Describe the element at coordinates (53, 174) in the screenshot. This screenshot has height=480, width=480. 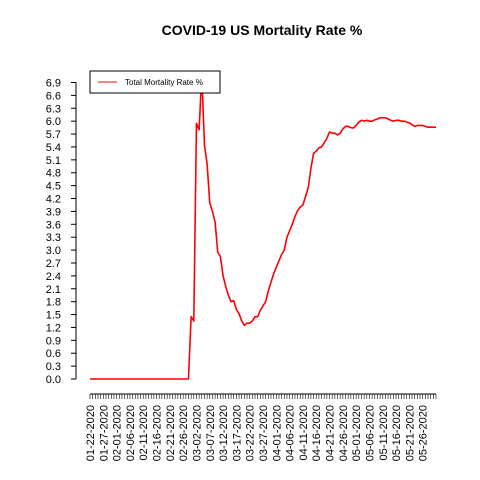
I see `y-tick-label: 4.8` at that location.